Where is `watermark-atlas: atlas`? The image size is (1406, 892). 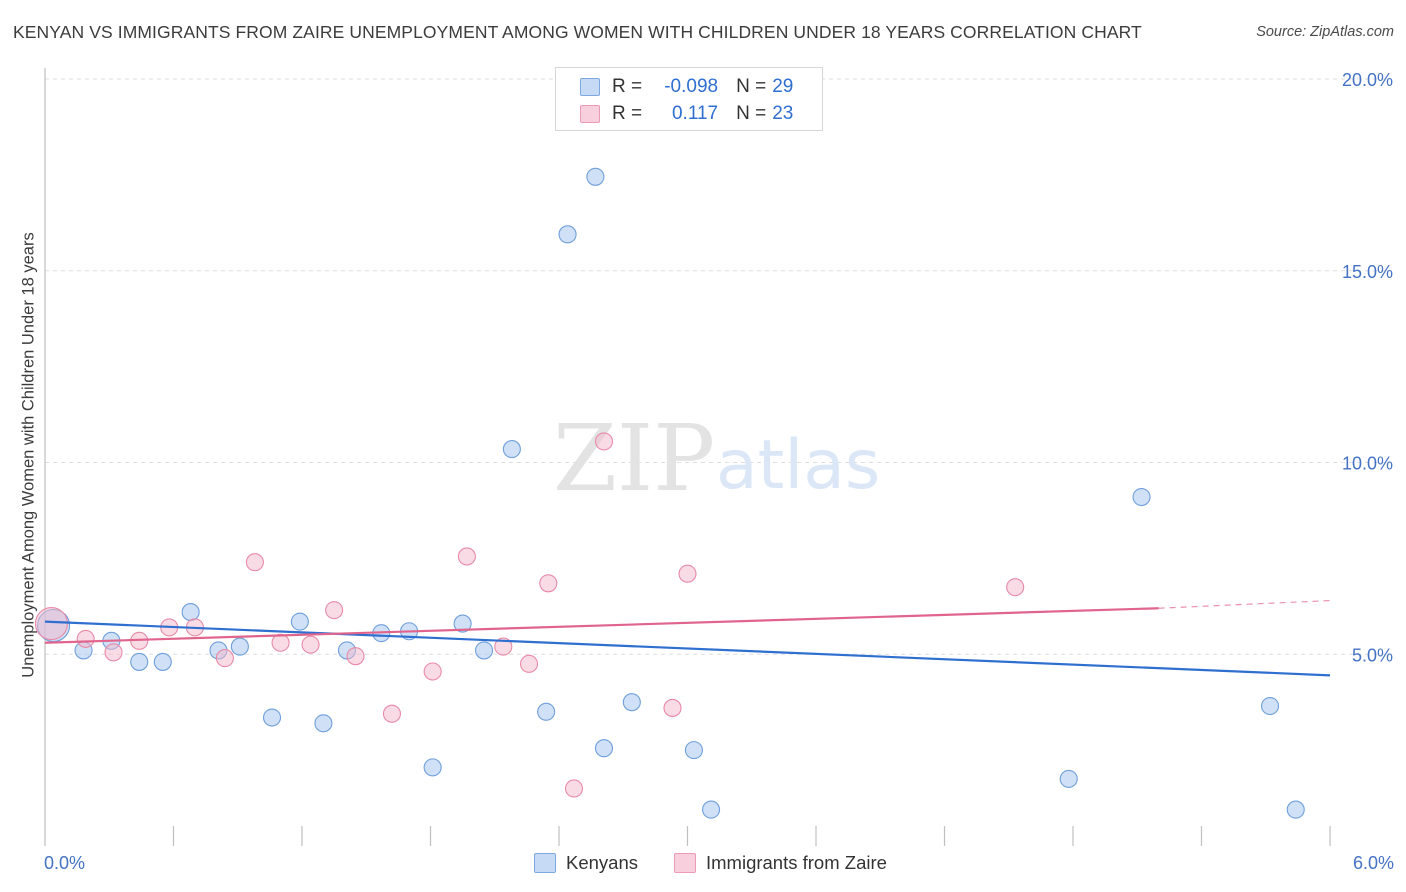 watermark-atlas: atlas is located at coordinates (798, 465).